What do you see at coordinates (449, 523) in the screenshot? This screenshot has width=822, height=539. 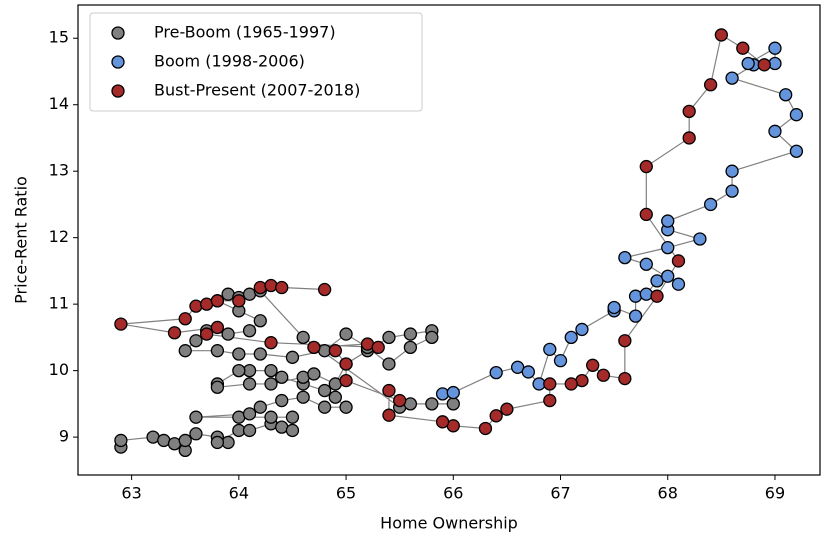 I see `x-axis-label: Home Ownership` at bounding box center [449, 523].